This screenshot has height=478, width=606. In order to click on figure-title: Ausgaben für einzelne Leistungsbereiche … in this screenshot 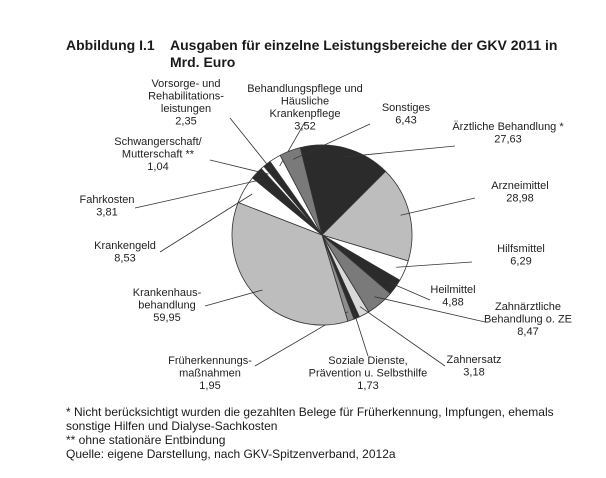, I will do `click(364, 53)`.